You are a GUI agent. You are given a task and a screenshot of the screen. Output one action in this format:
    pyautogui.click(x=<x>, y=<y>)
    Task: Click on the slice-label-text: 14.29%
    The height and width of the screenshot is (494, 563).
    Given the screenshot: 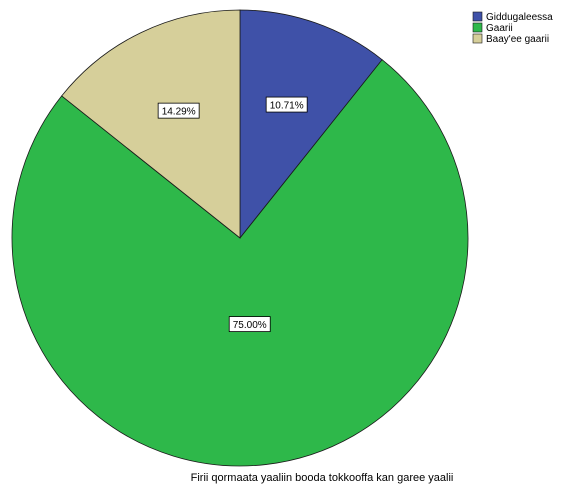 What is the action you would take?
    pyautogui.click(x=179, y=112)
    